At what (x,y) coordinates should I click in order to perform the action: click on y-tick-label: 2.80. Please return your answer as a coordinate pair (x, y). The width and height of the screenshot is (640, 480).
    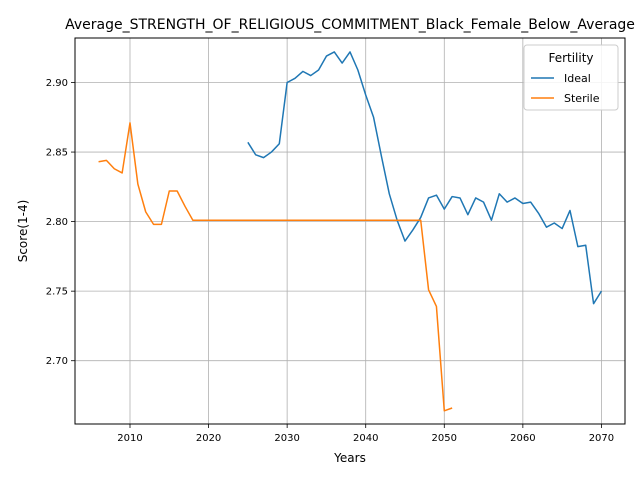
    Looking at the image, I should click on (57, 222).